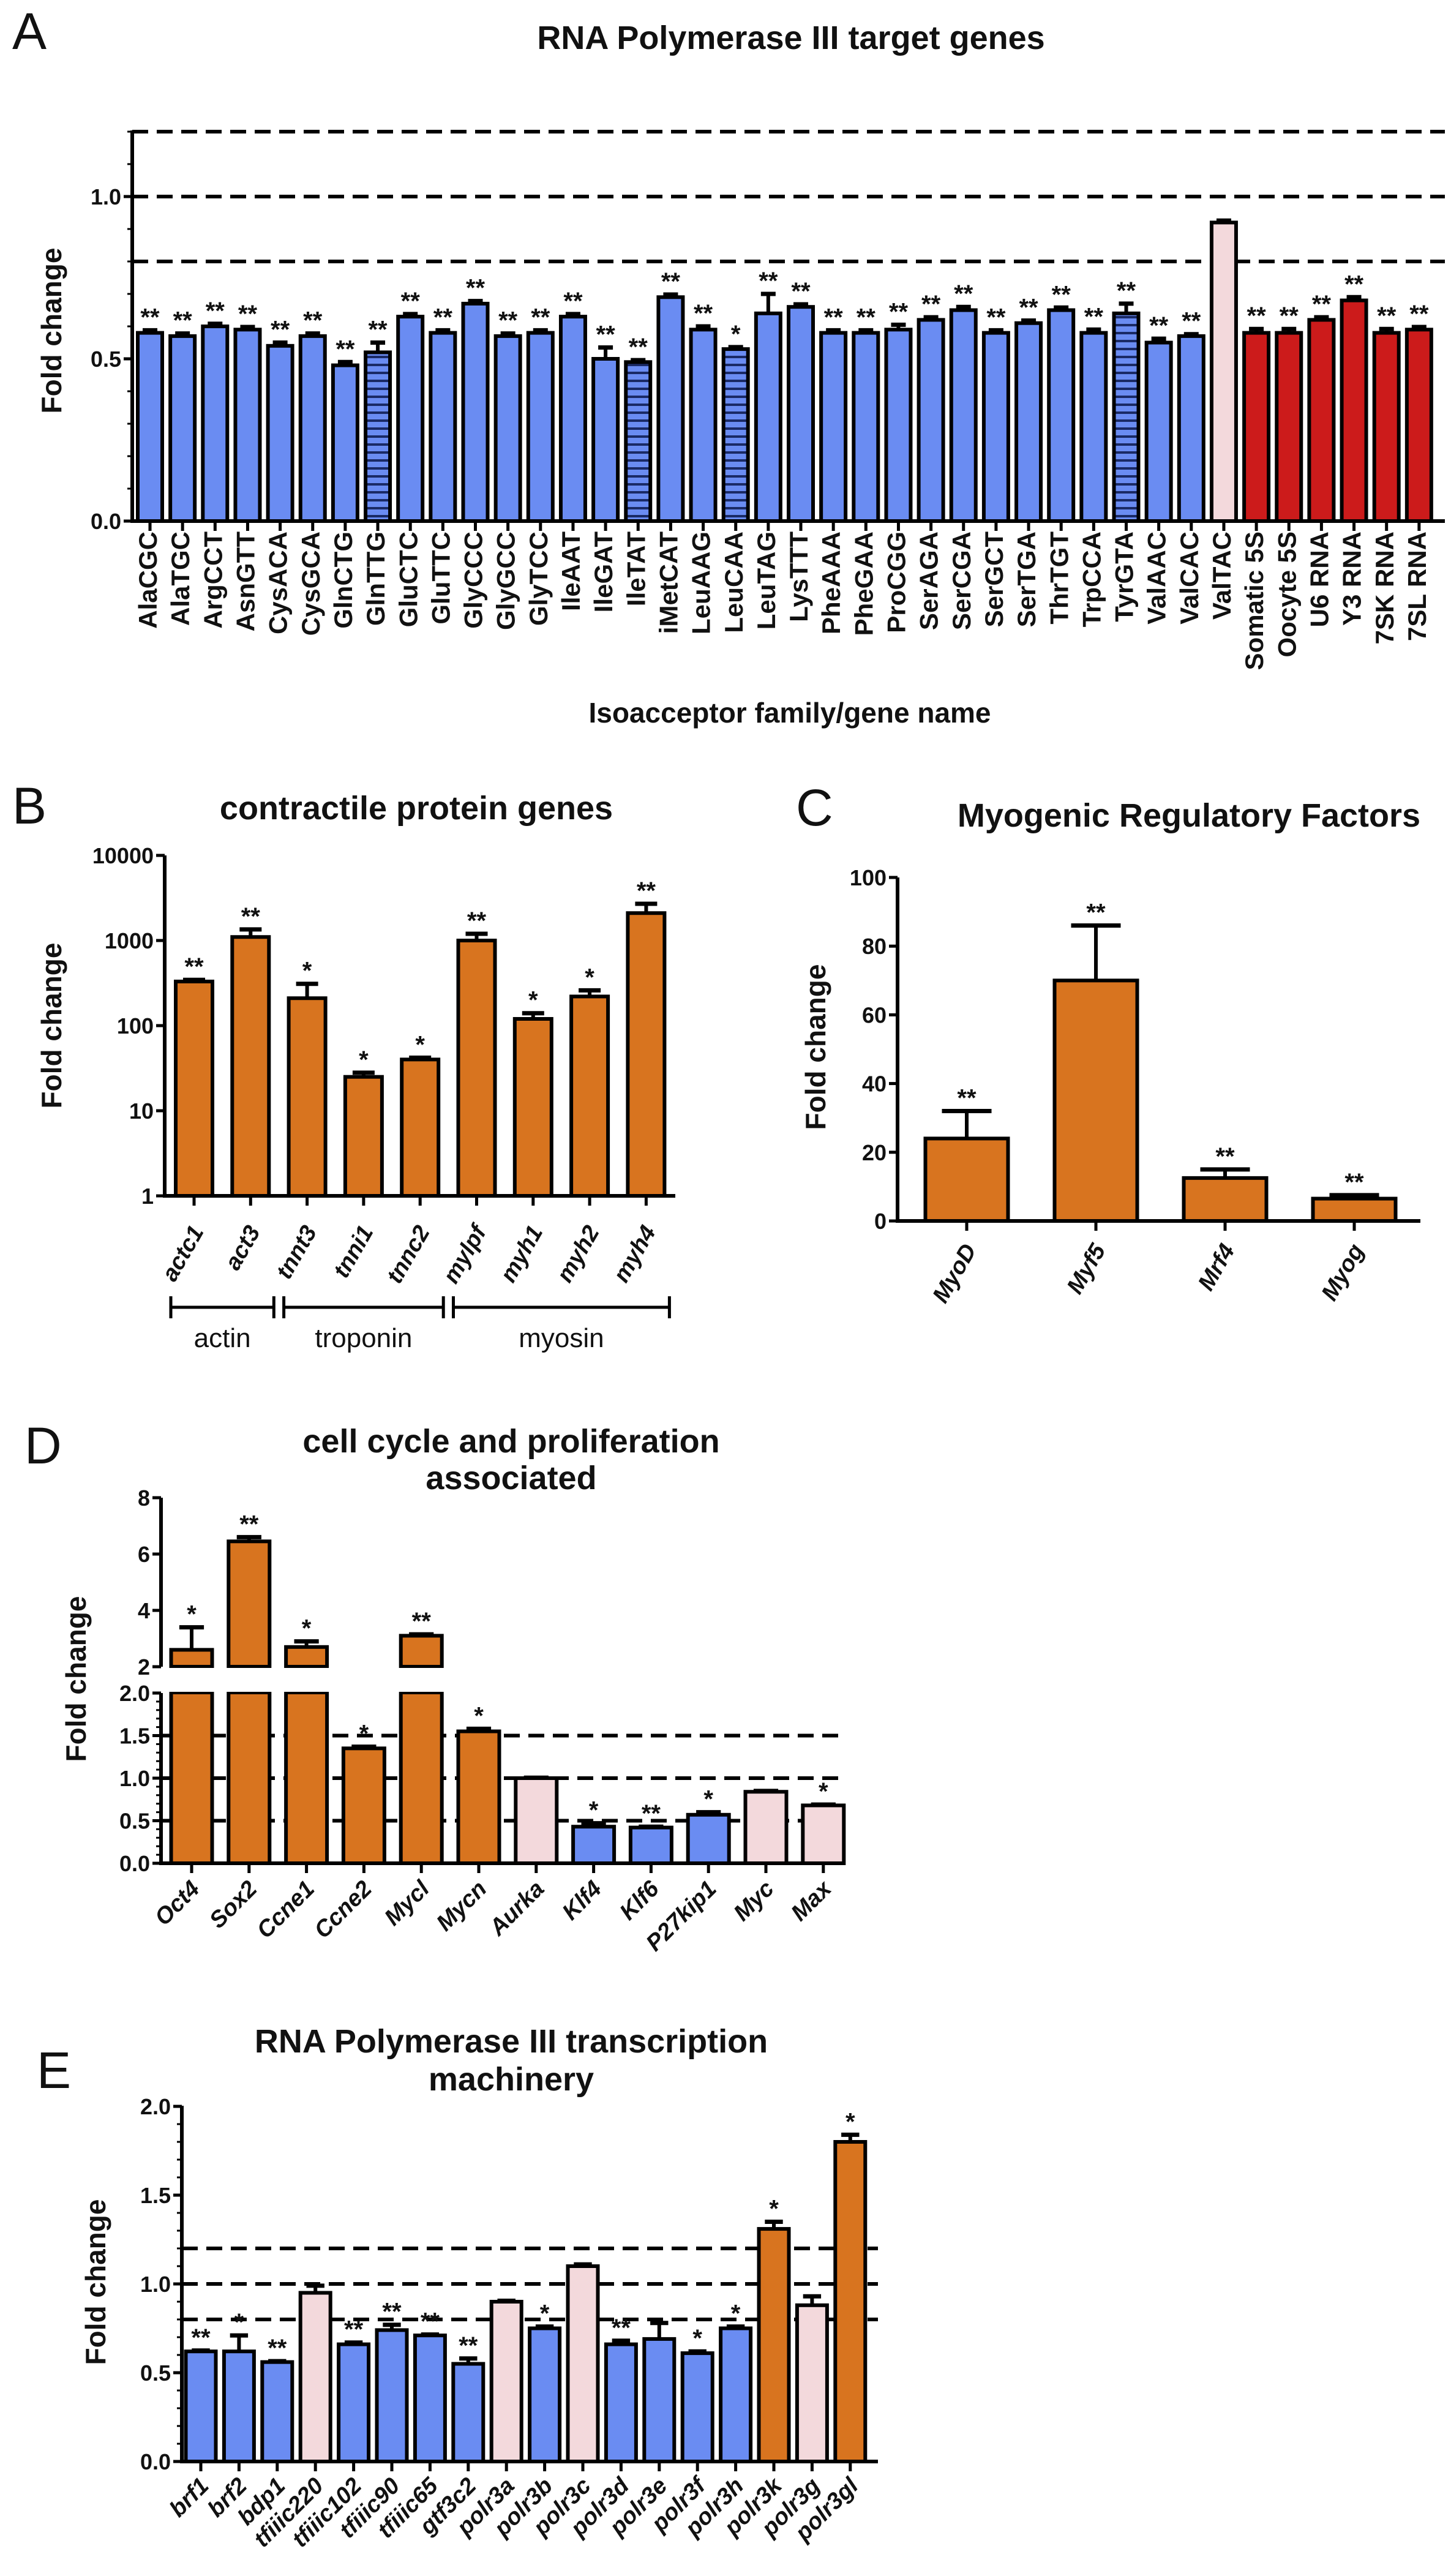  What do you see at coordinates (1091, 579) in the screenshot?
I see `x-tick-label: TrpCCA` at bounding box center [1091, 579].